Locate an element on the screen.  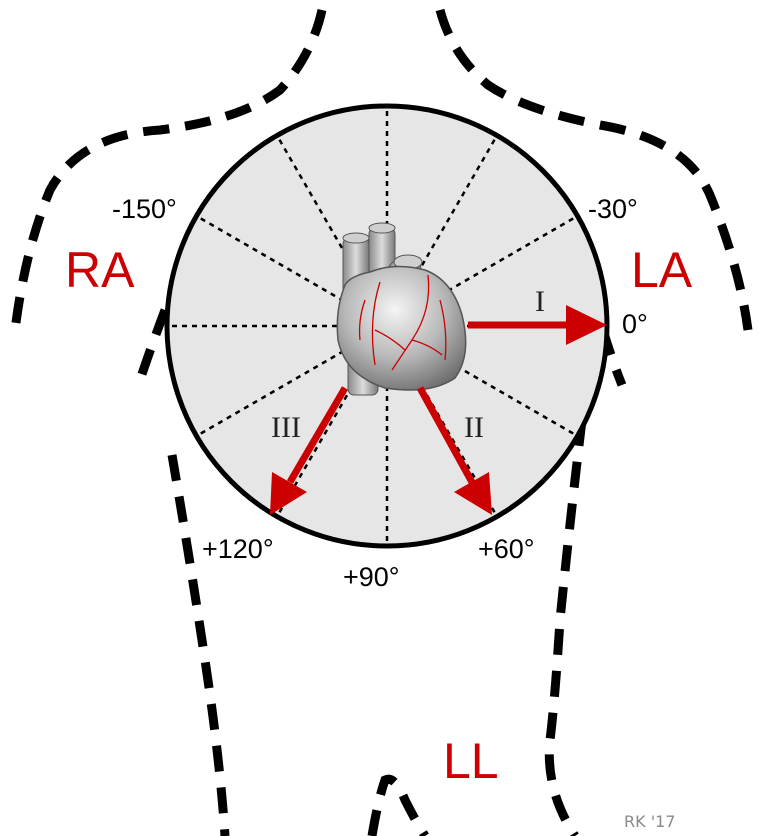
author-credit: RK '17 is located at coordinates (649, 821).